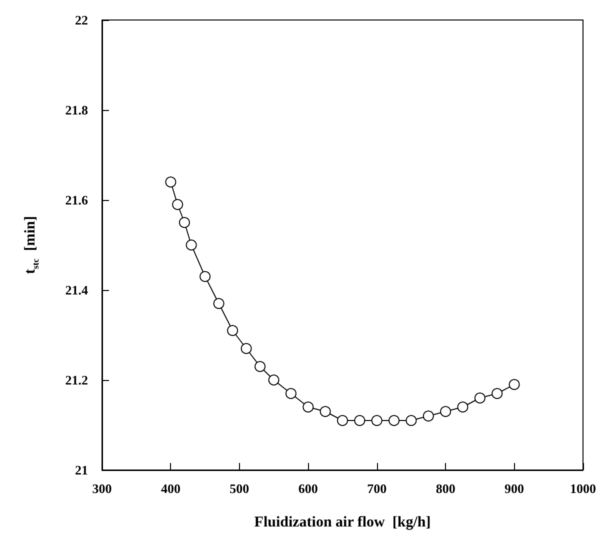 Image resolution: width=601 pixels, height=547 pixels. Describe the element at coordinates (170, 488) in the screenshot. I see `x-tick-label: 400` at that location.